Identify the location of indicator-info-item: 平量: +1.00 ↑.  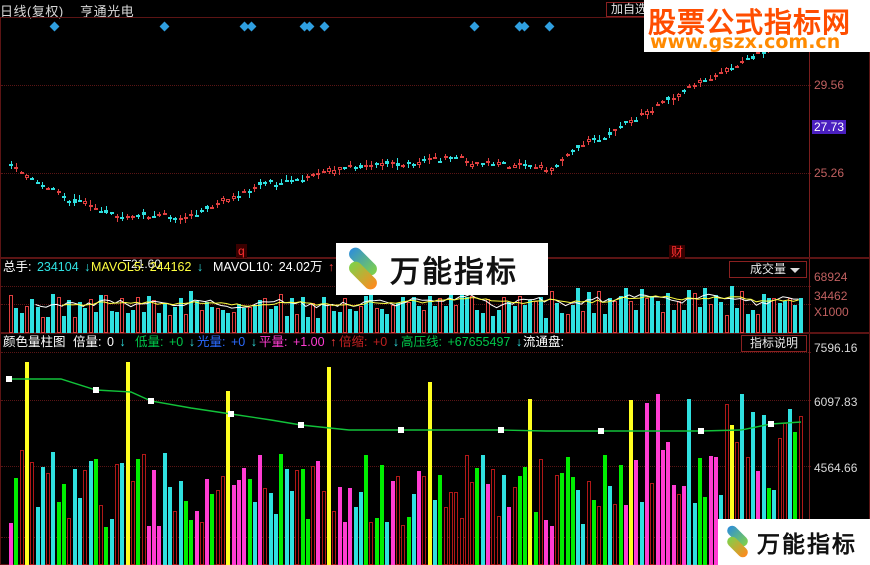
(298, 342).